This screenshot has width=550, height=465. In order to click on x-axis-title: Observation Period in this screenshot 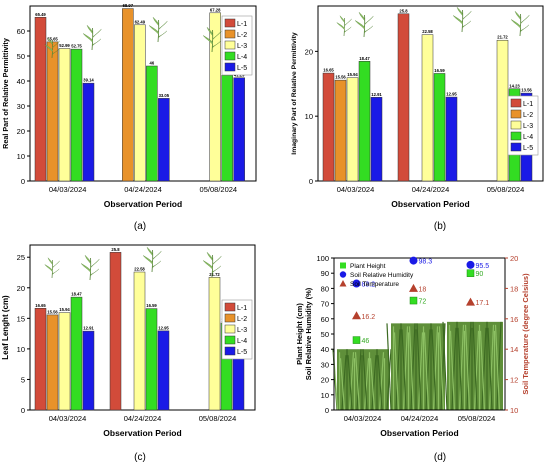, I will do `click(419, 433)`.